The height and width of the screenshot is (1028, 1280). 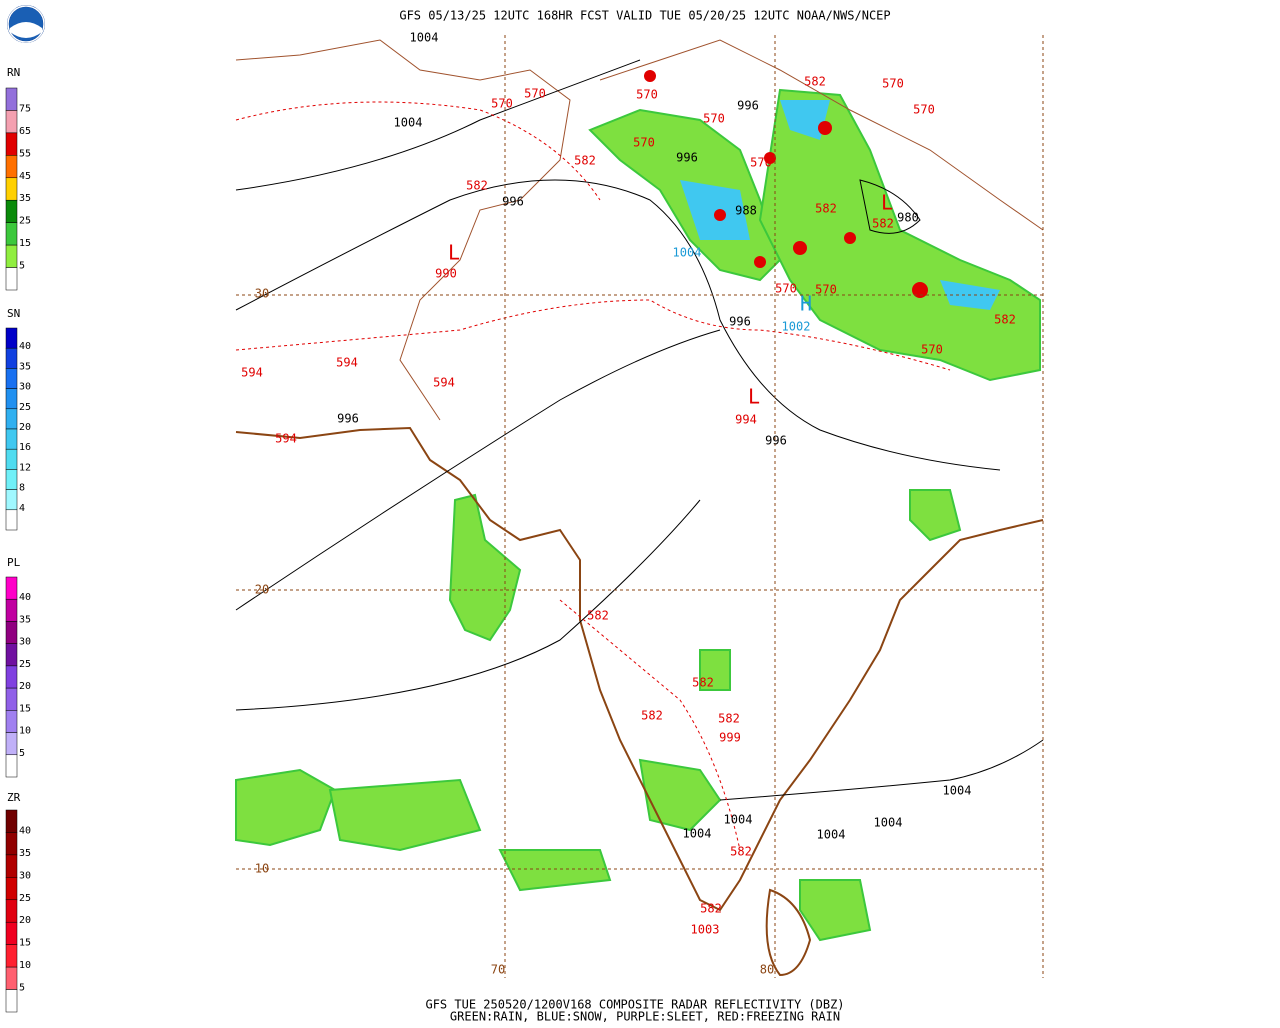 I want to click on map-label: 980, so click(x=908, y=218).